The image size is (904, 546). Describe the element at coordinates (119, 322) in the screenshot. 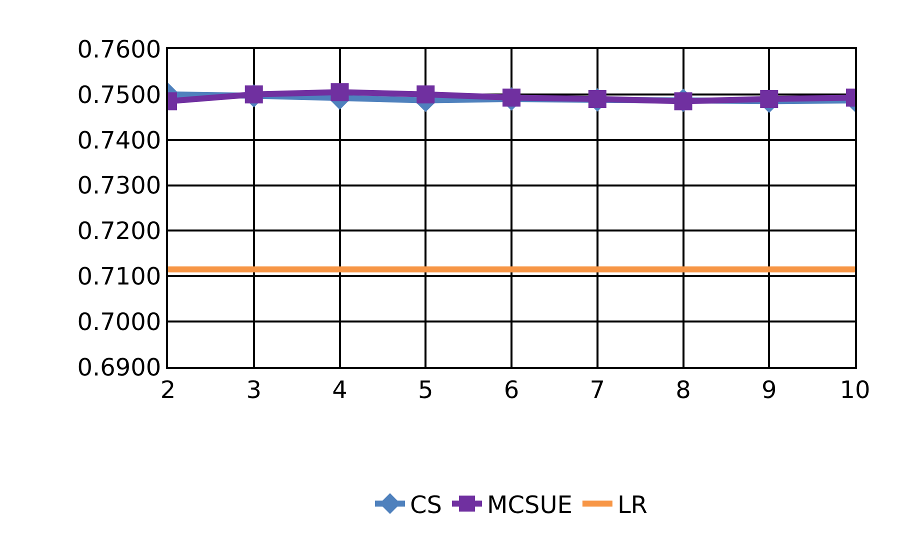

I see `y-tick-label: 0.7000` at that location.